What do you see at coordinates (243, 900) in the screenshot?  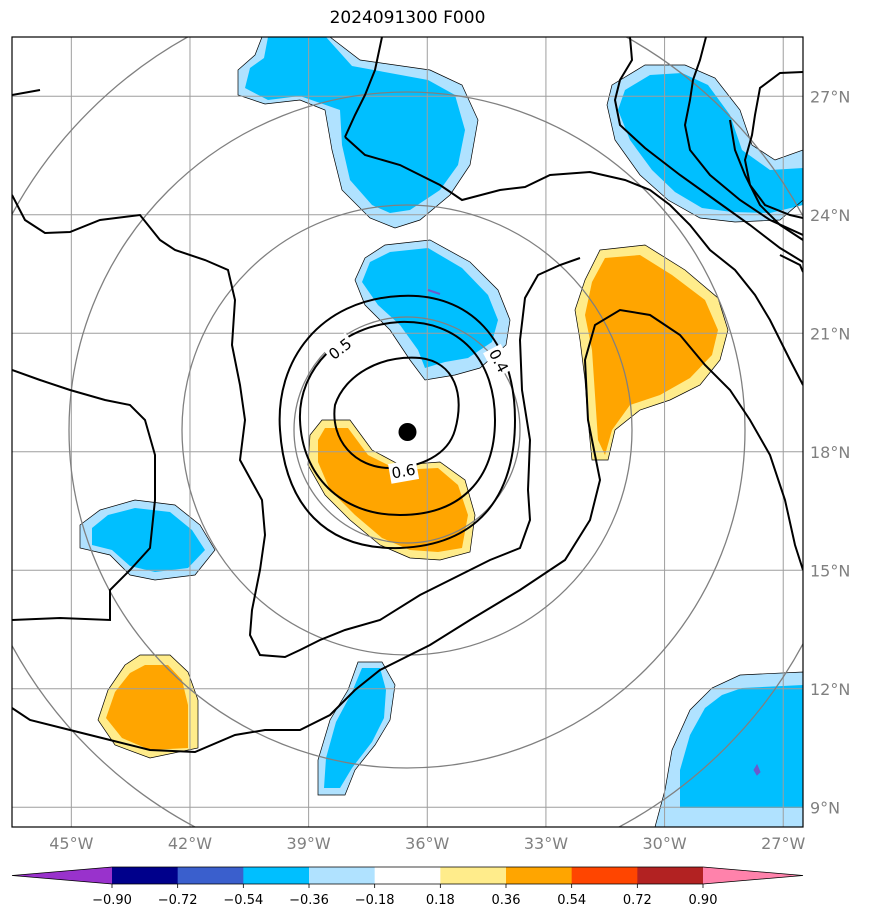 I see `colorbar-tick-label: −0.54` at bounding box center [243, 900].